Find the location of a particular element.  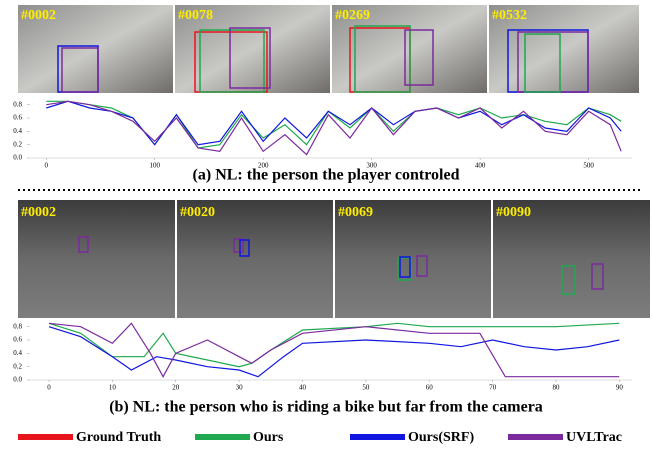

frame-label: #0069 is located at coordinates (355, 212).